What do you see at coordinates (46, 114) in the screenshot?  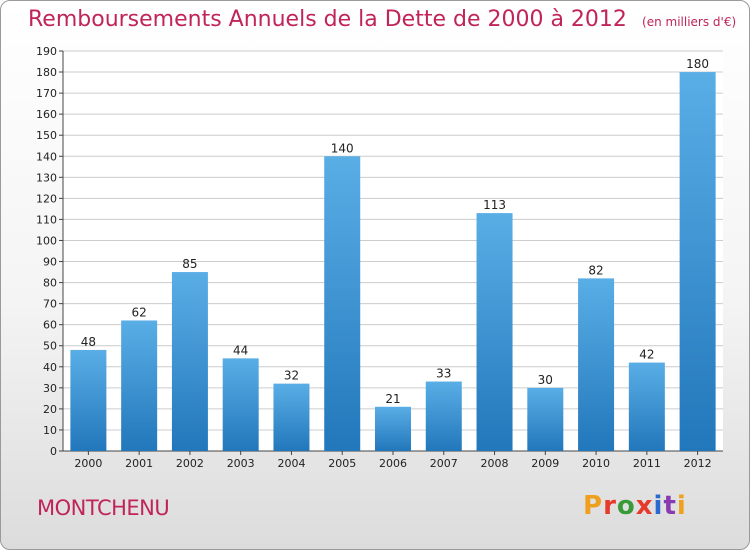 I see `y-tick-label: 160` at bounding box center [46, 114].